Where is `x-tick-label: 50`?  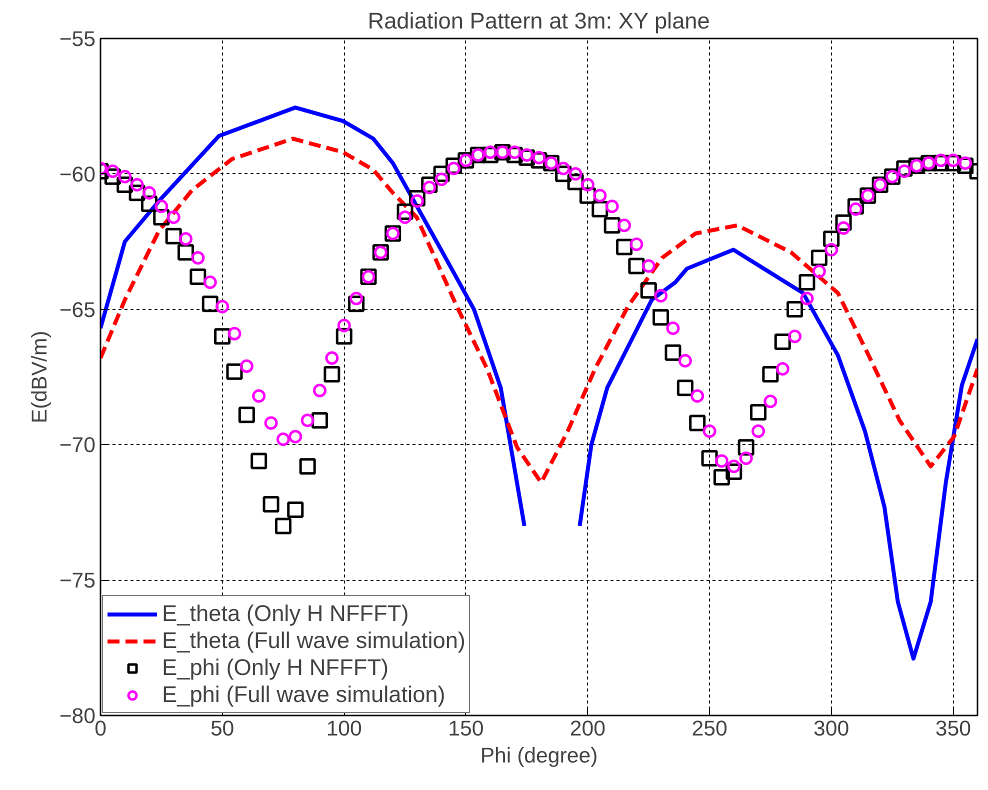
x-tick-label: 50 is located at coordinates (222, 728).